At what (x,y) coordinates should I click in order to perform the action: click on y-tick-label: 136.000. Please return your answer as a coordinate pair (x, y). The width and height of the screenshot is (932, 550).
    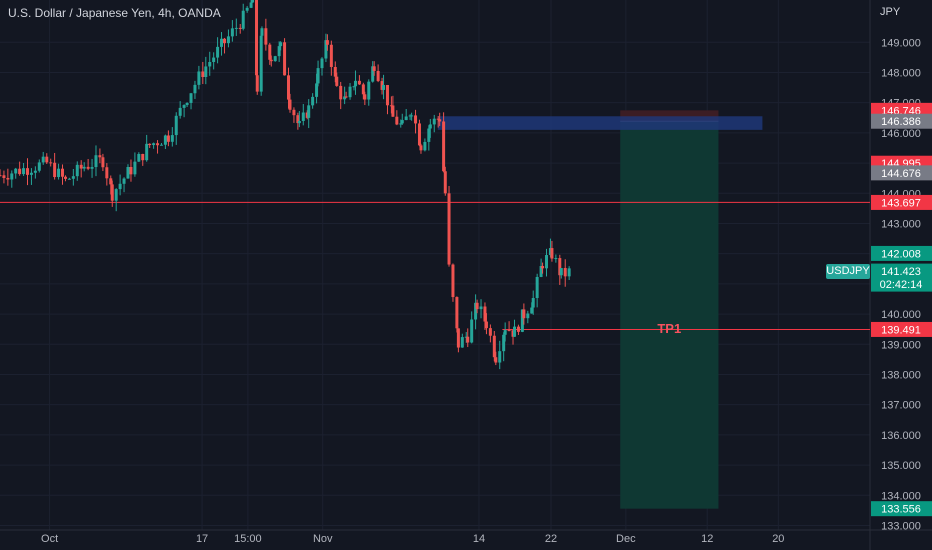
    Looking at the image, I should click on (901, 436).